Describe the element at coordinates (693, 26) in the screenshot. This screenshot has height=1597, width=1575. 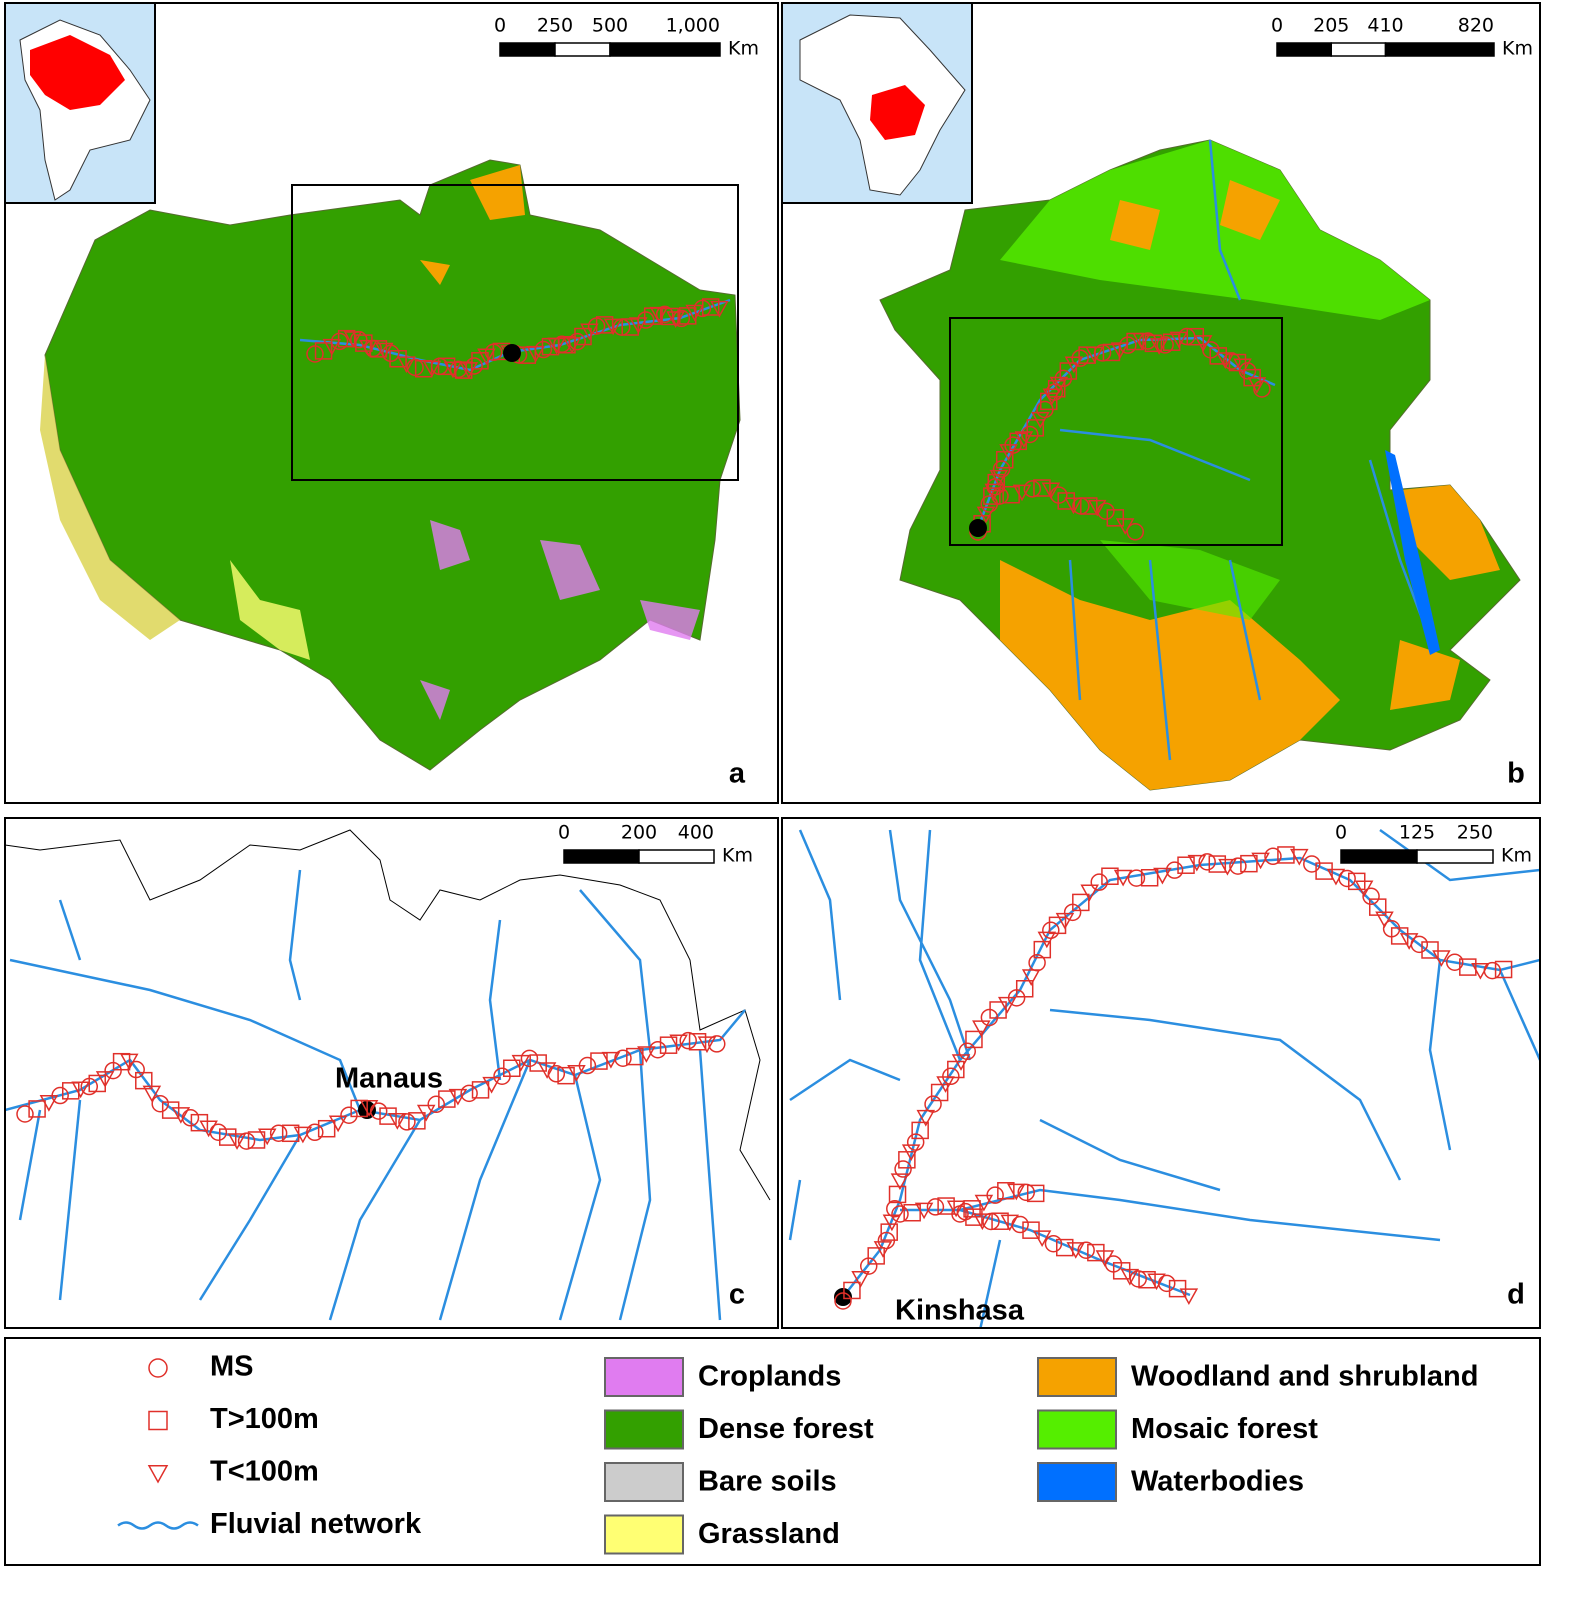
I see `scale-label: 1,000` at that location.